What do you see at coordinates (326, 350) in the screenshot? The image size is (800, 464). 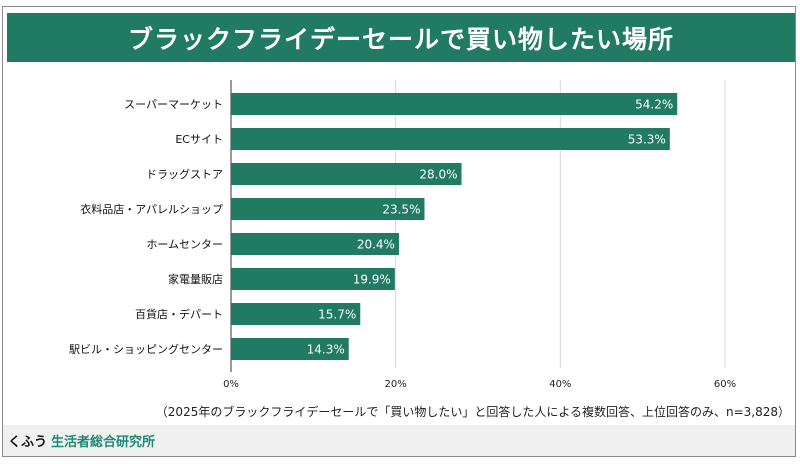 I see `value-label: 14.3%` at bounding box center [326, 350].